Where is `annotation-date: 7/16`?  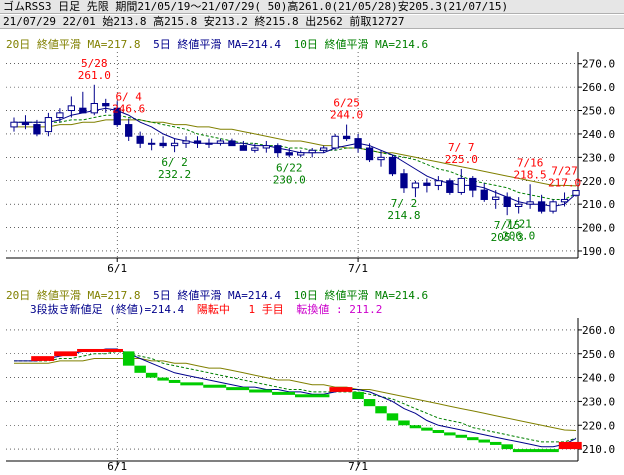
annotation-date: 7/16 is located at coordinates (530, 162).